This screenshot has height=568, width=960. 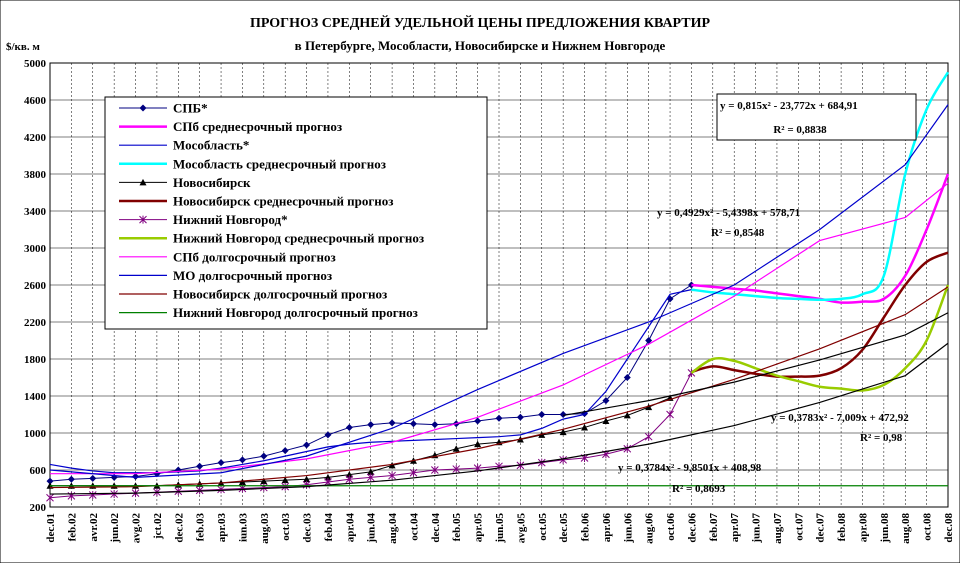 I want to click on x-tick-label: feb.08, so click(x=842, y=527).